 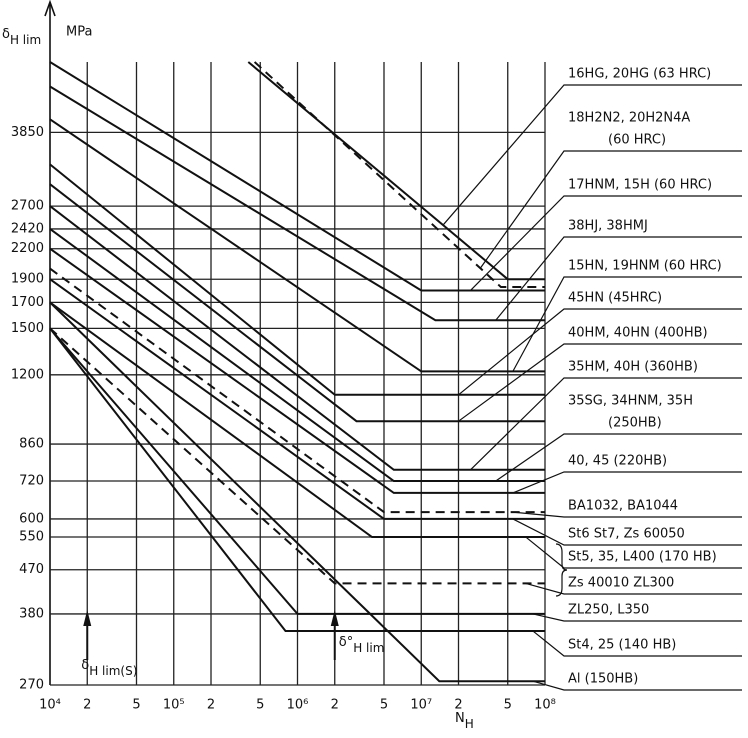 What do you see at coordinates (31, 481) in the screenshot?
I see `y-tick-label: 720` at bounding box center [31, 481].